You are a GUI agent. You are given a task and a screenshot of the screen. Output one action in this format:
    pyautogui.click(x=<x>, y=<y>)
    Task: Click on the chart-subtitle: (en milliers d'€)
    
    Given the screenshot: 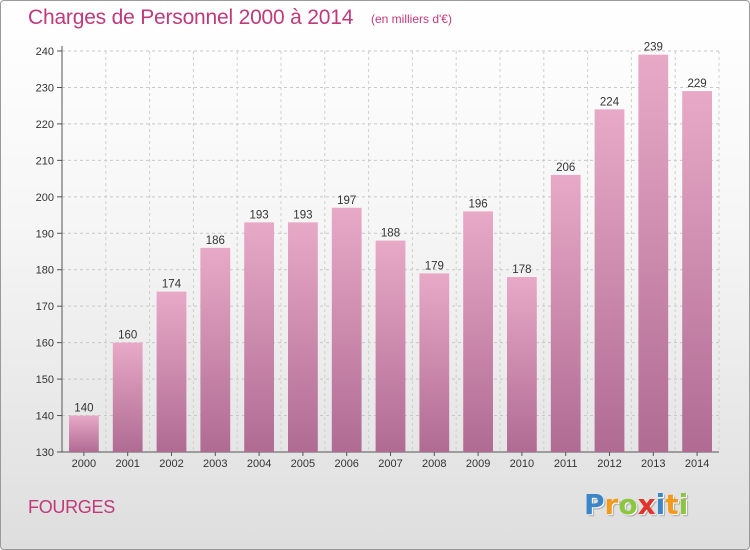 What is the action you would take?
    pyautogui.click(x=411, y=19)
    